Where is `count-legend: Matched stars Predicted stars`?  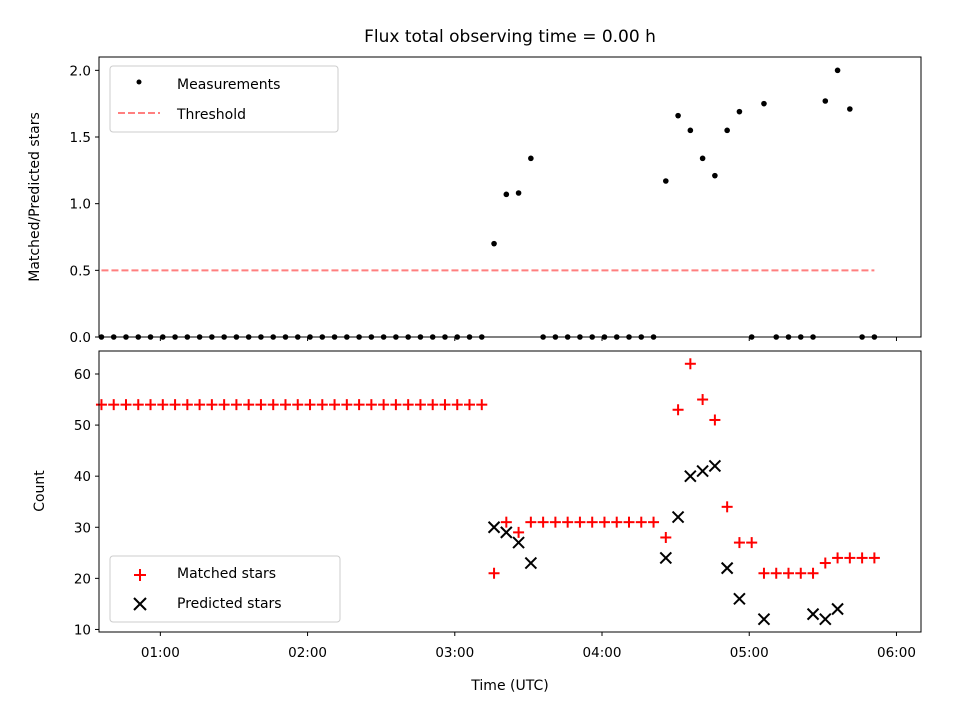
count-legend: Matched stars Predicted stars is located at coordinates (225, 589).